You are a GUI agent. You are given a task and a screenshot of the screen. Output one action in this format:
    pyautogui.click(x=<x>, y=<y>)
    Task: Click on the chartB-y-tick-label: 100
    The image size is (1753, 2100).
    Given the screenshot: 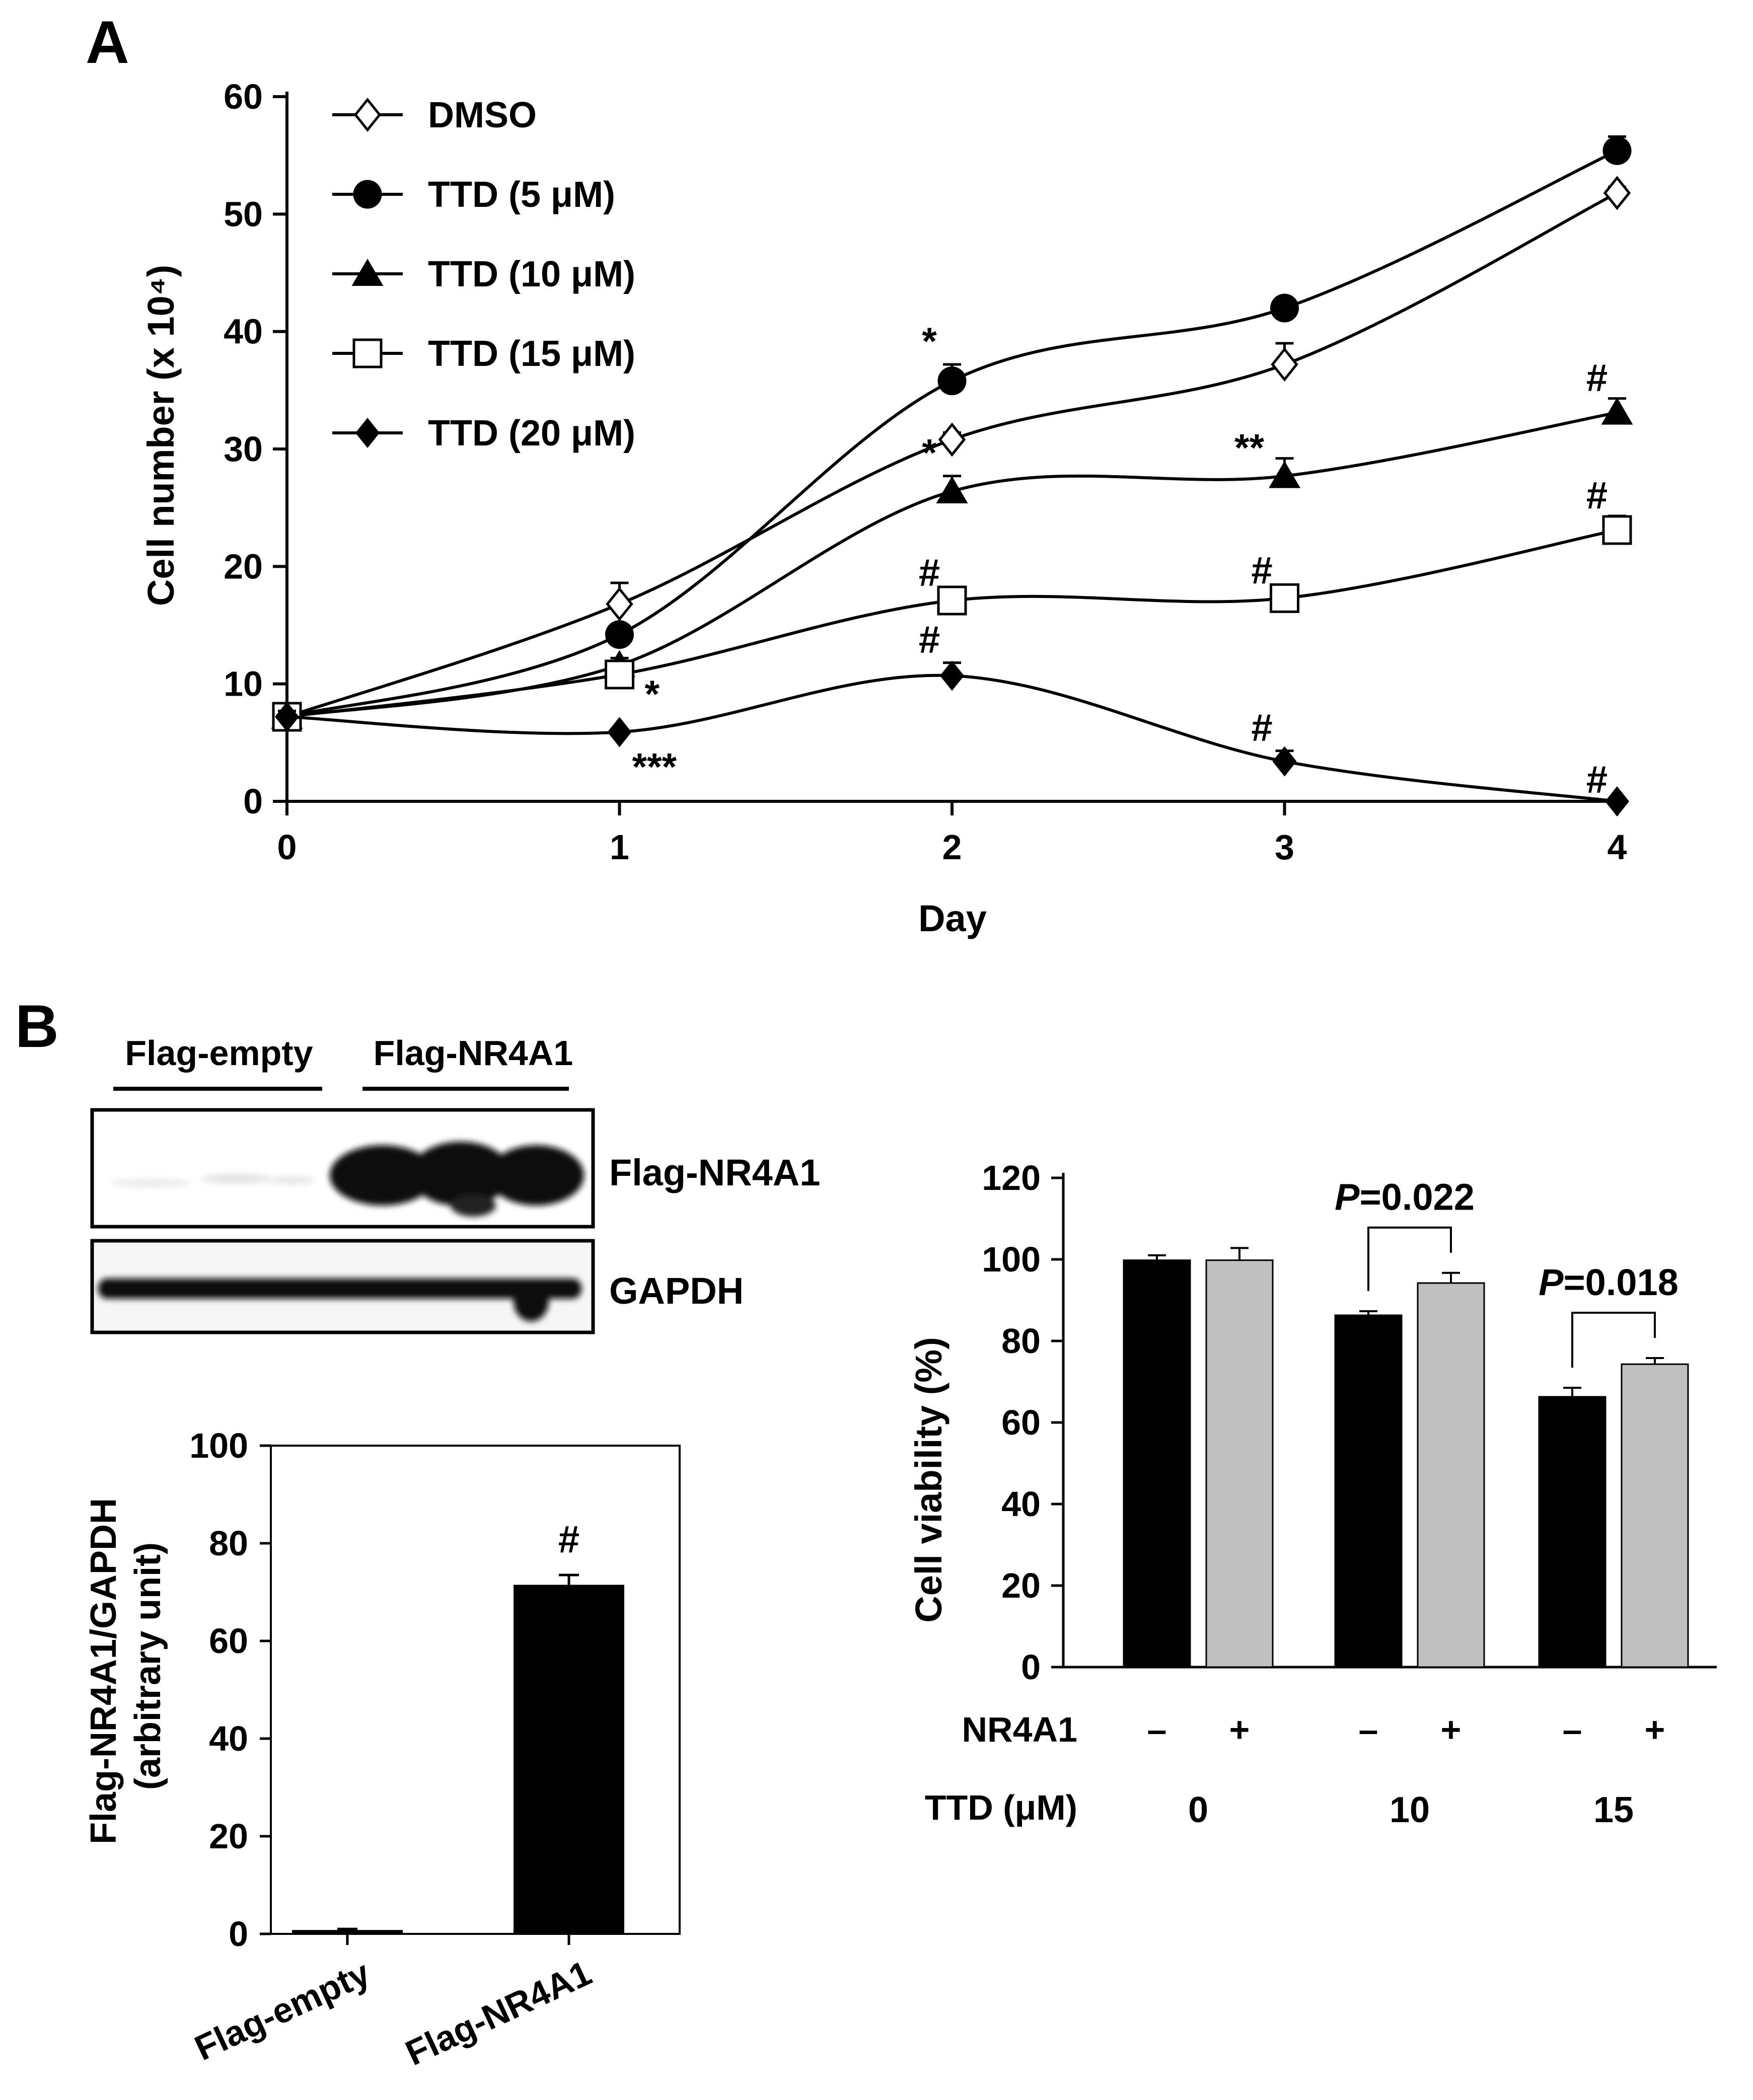 What is the action you would take?
    pyautogui.click(x=218, y=1445)
    